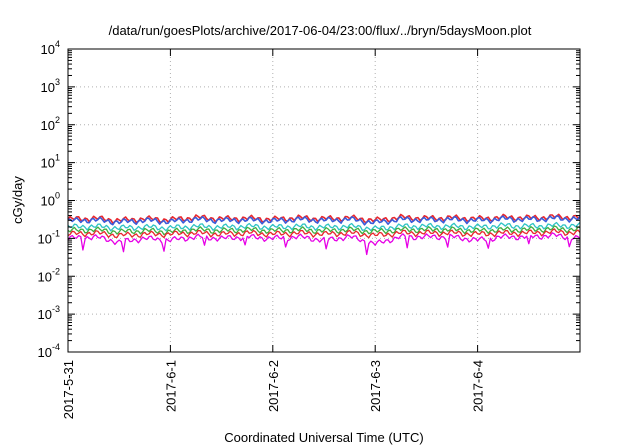  I want to click on y-tick-label-exponent: 1, so click(57, 158).